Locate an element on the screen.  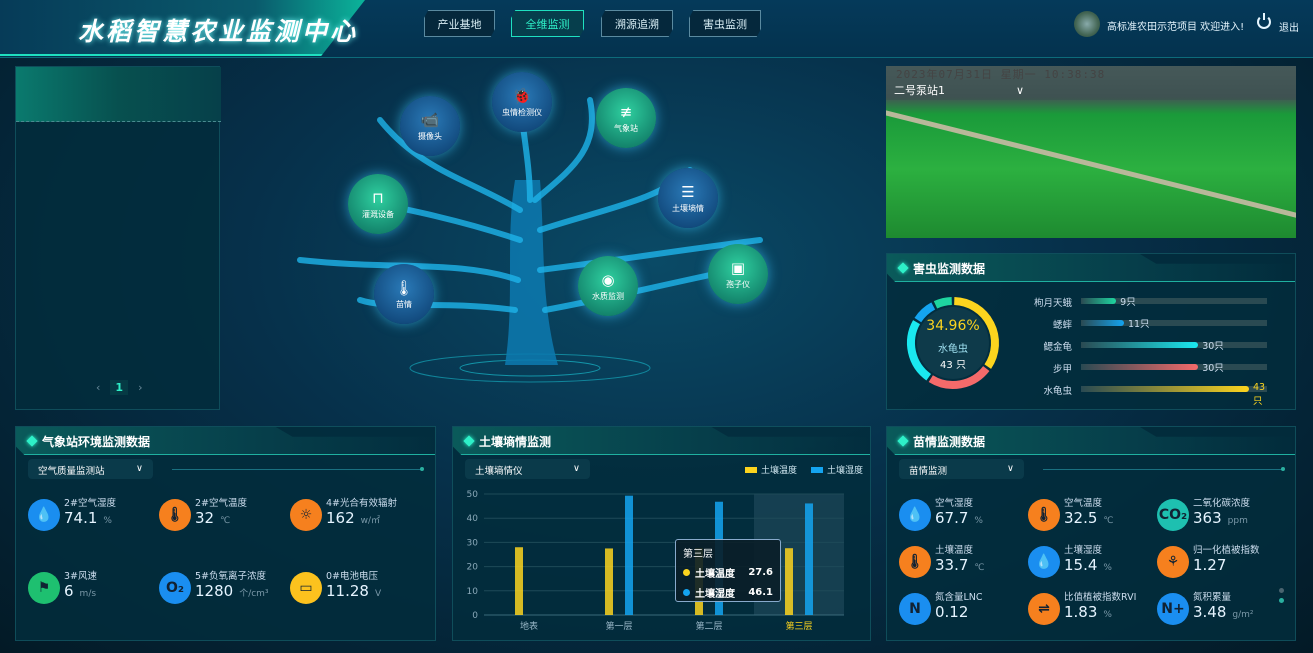
metric-value: 15.4% is located at coordinates (1088, 565).